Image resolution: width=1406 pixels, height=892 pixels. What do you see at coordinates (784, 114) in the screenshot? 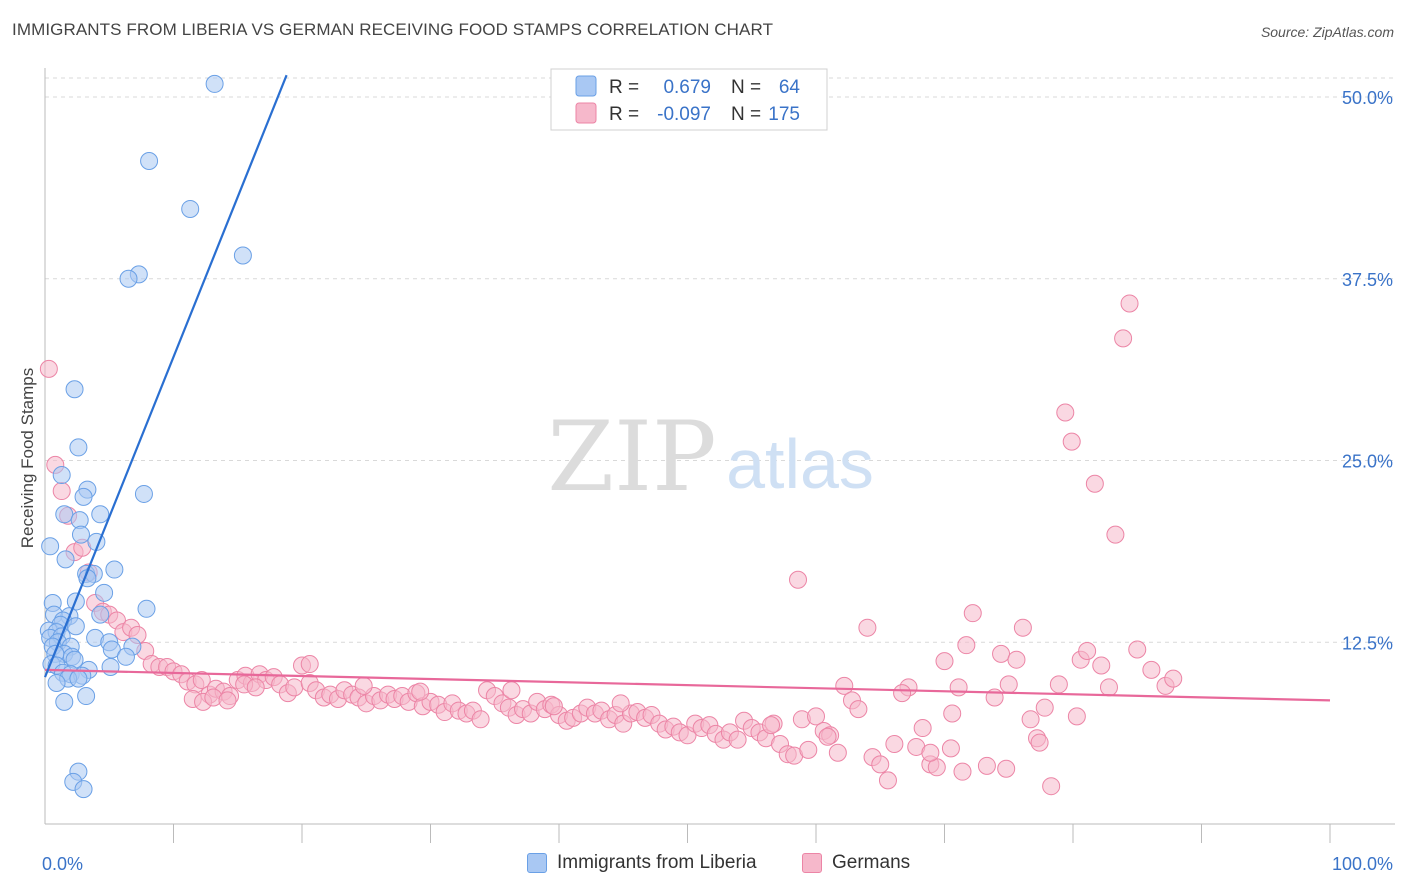
I see `legend-n-value-2: 175` at bounding box center [784, 114].